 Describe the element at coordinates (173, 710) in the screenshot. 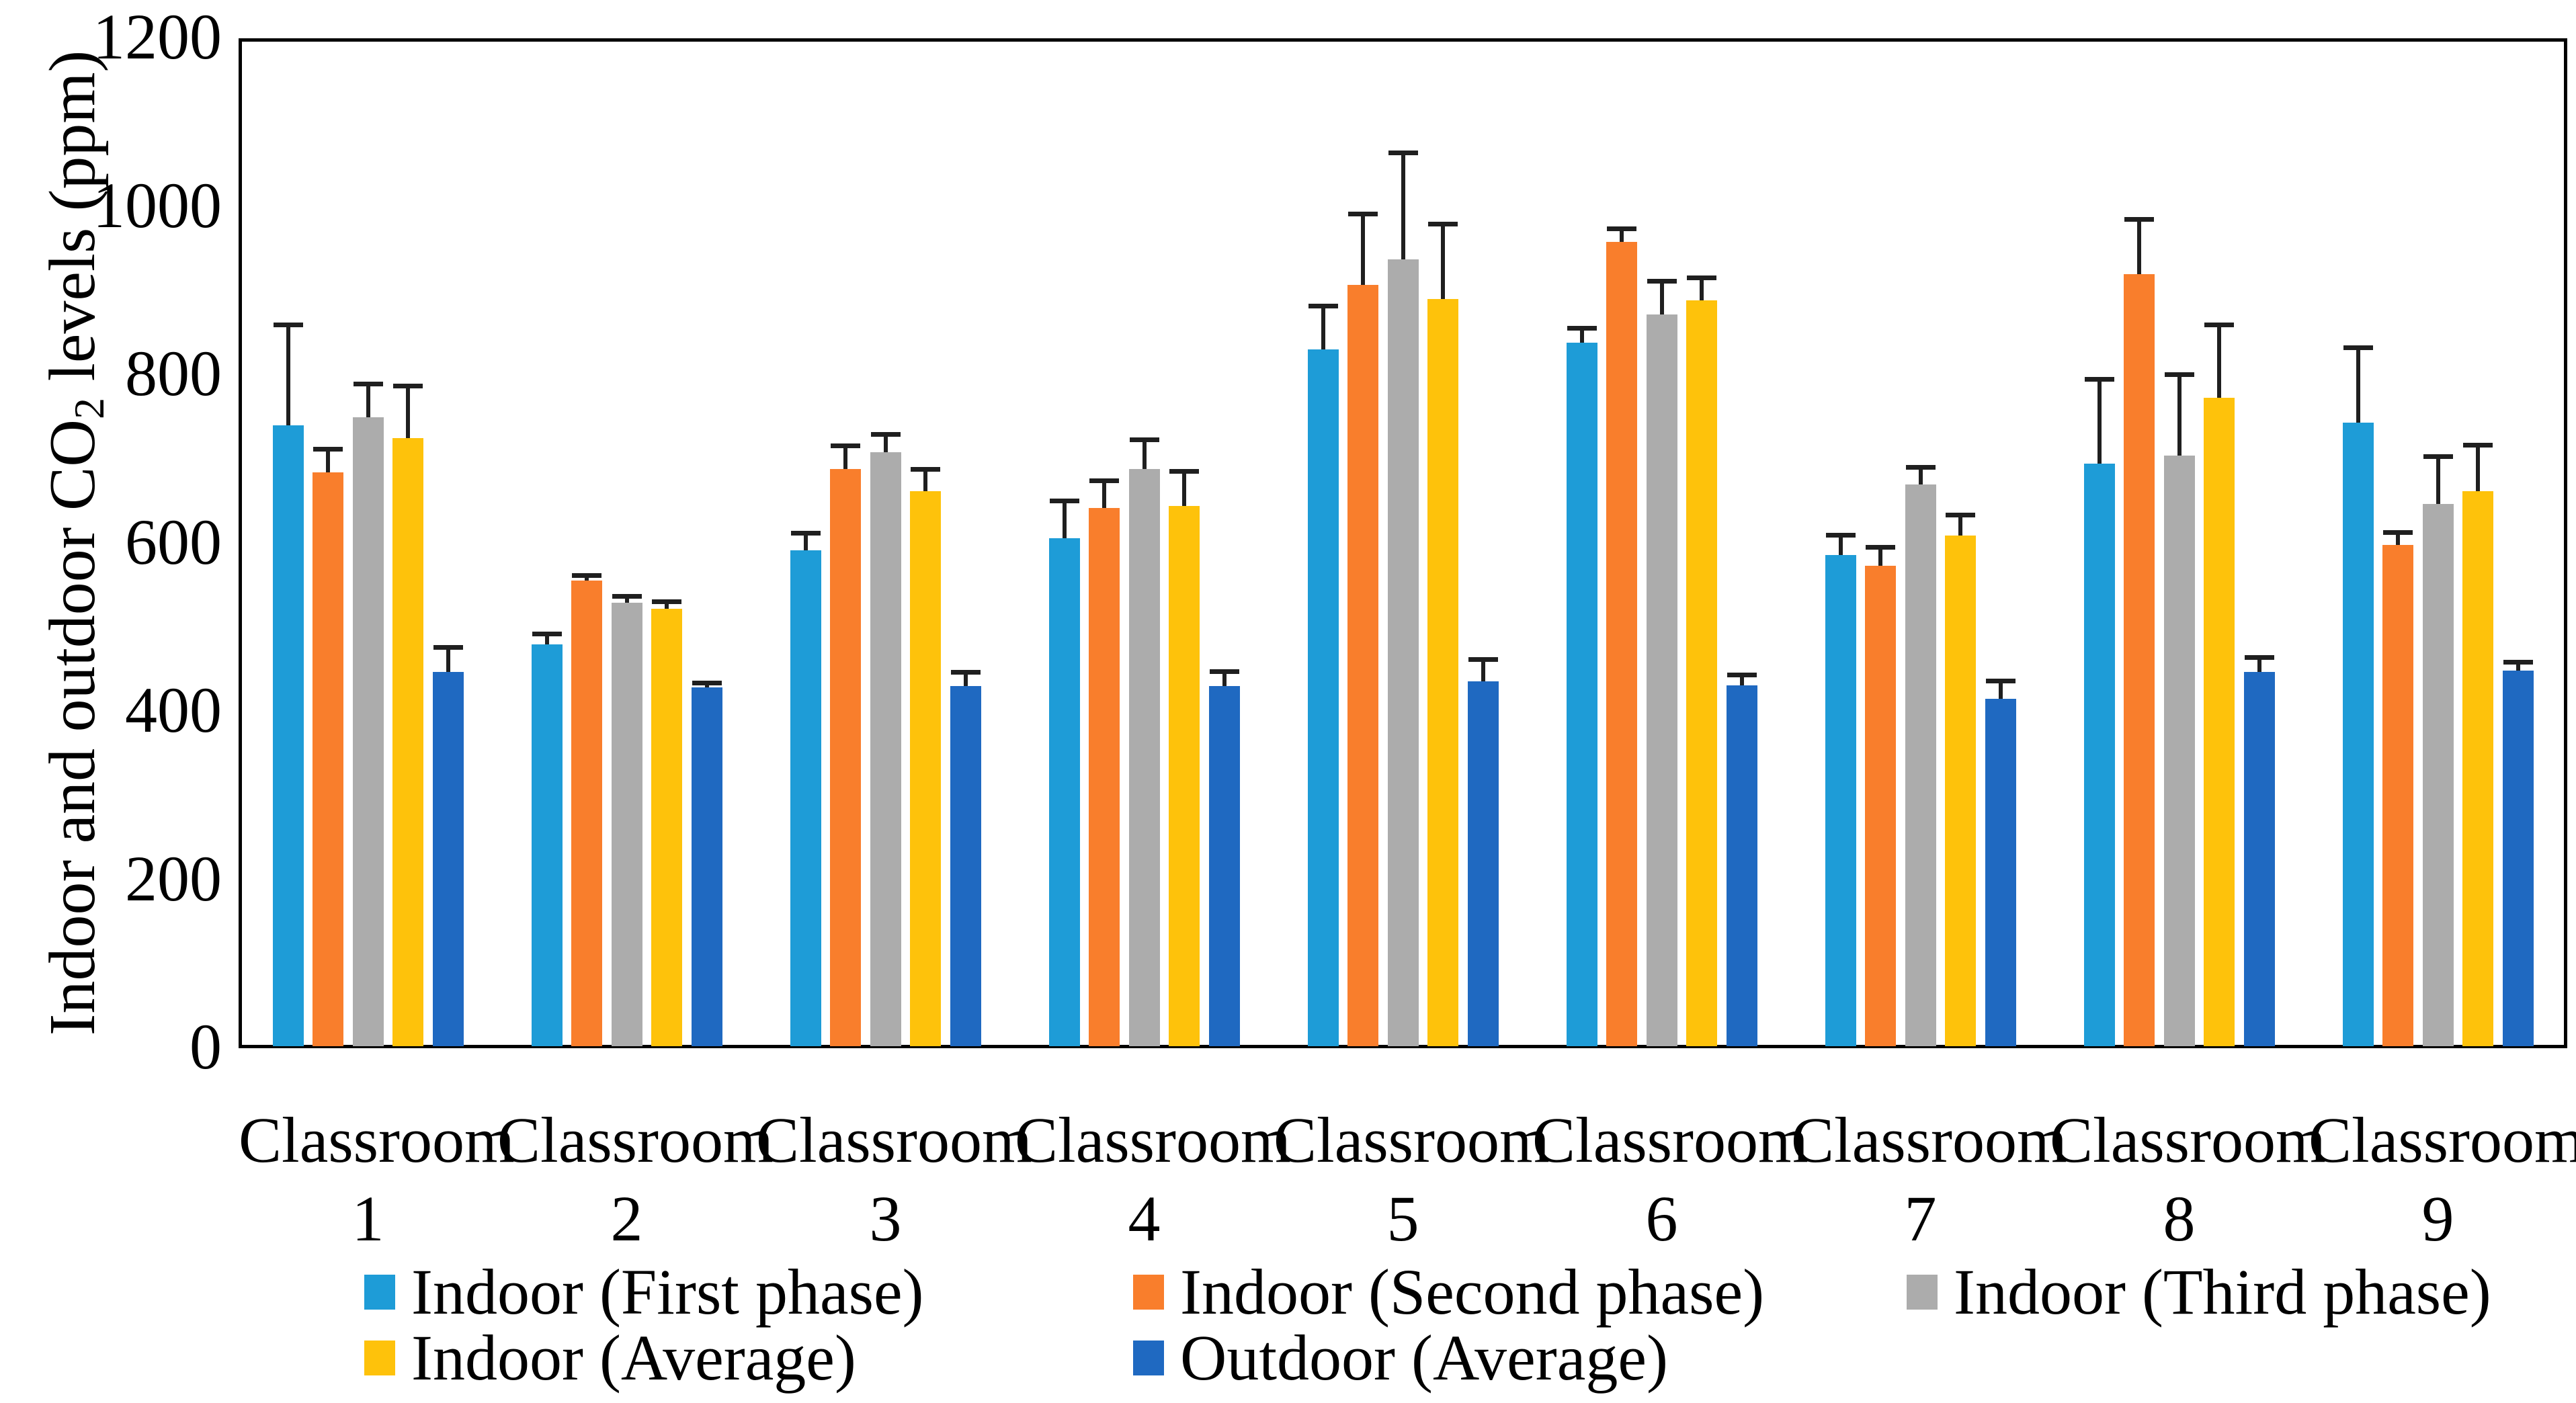

I see `y-tick-label: 400` at that location.